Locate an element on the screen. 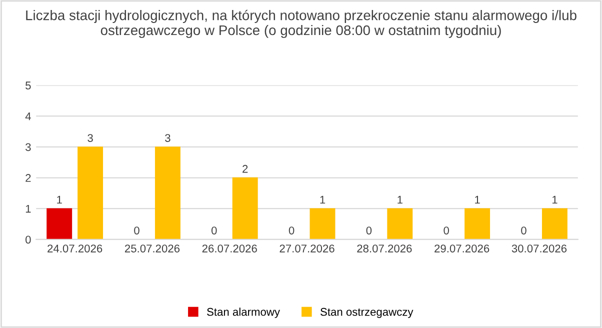 This screenshot has height=328, width=602. legend-label: Stan ostrzegawczy is located at coordinates (367, 313).